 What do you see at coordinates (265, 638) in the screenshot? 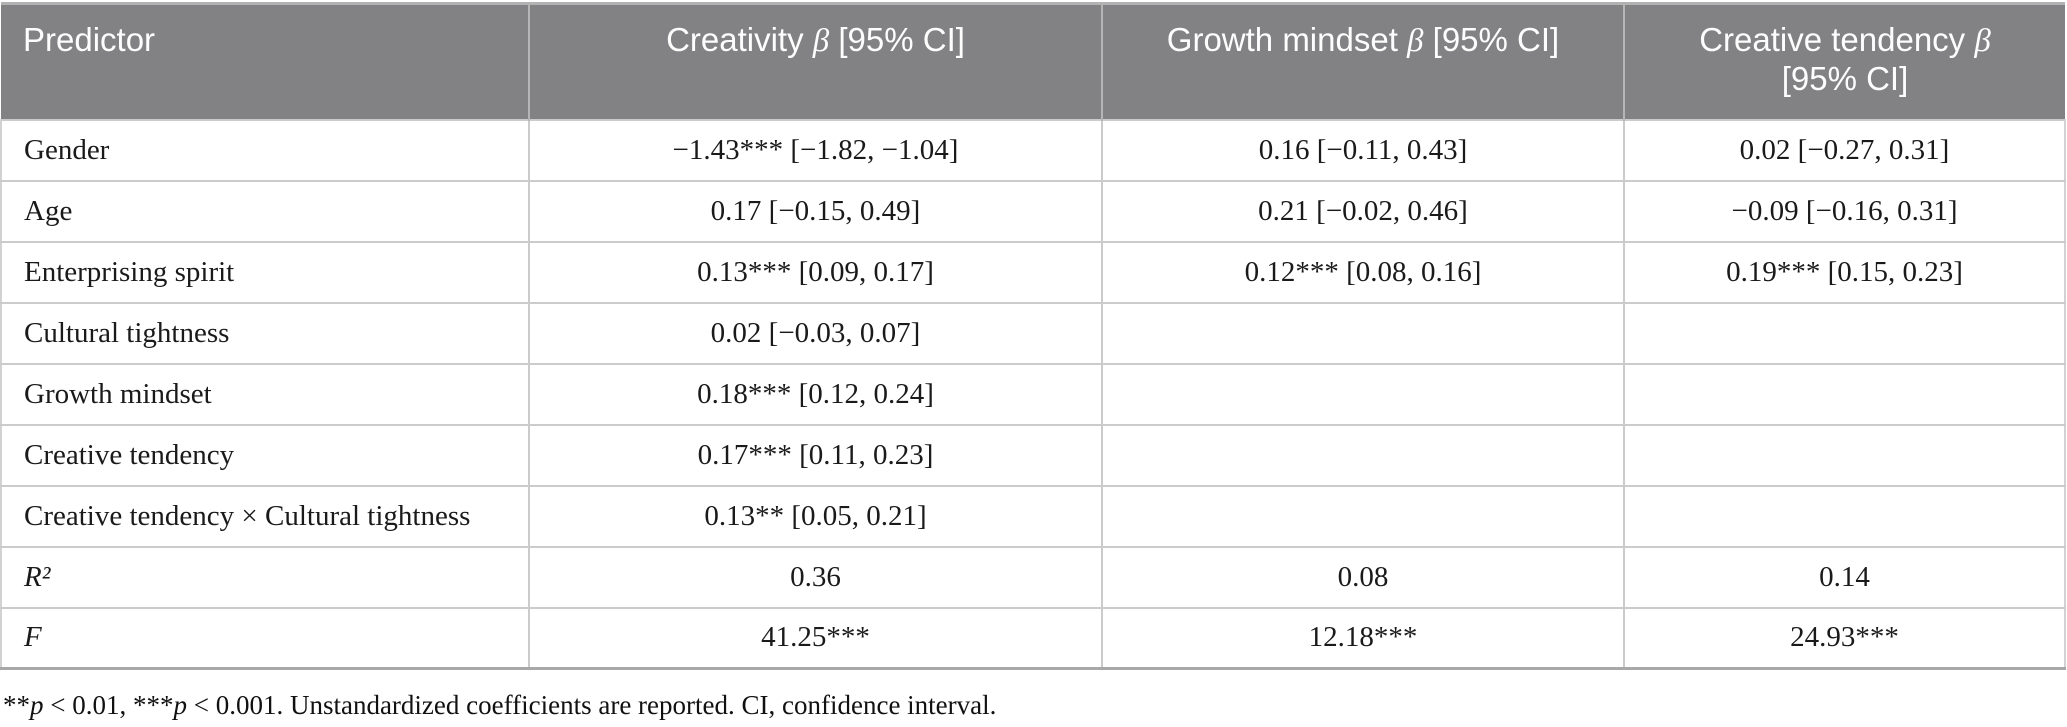
I see `predictor-cell-f-statistic: F` at bounding box center [265, 638].